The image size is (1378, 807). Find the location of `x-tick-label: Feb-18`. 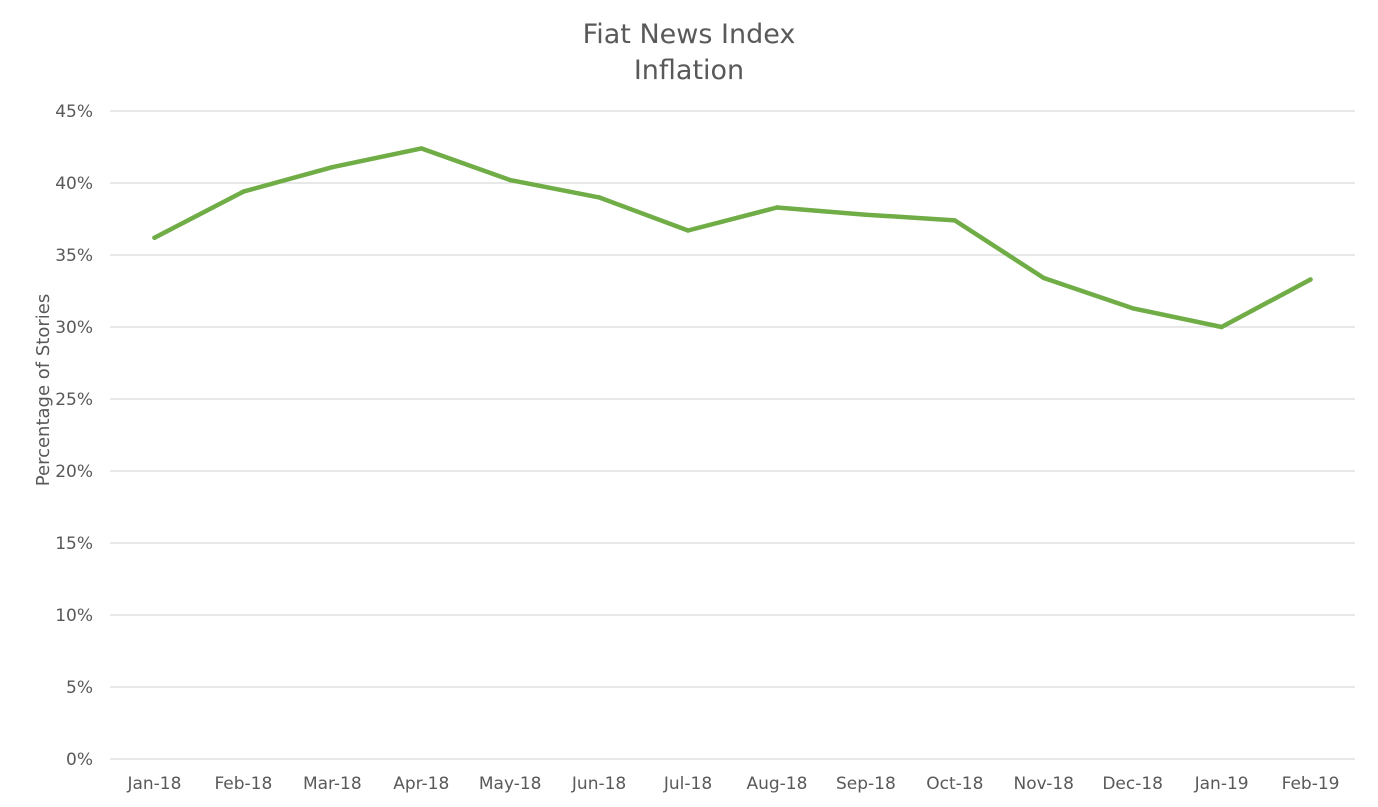

x-tick-label: Feb-18 is located at coordinates (243, 784).